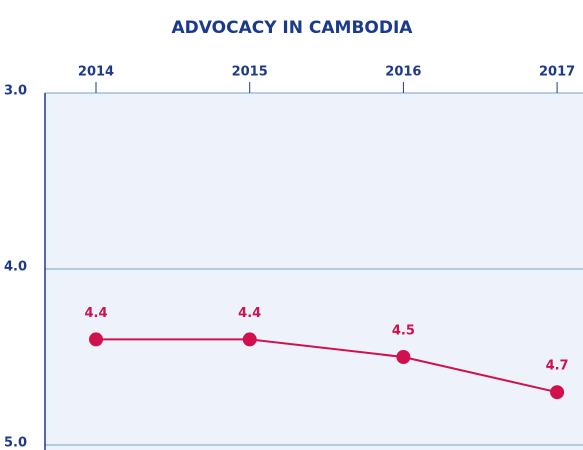 The image size is (583, 450). What do you see at coordinates (15, 91) in the screenshot?
I see `y-tick-label: 3.0` at bounding box center [15, 91].